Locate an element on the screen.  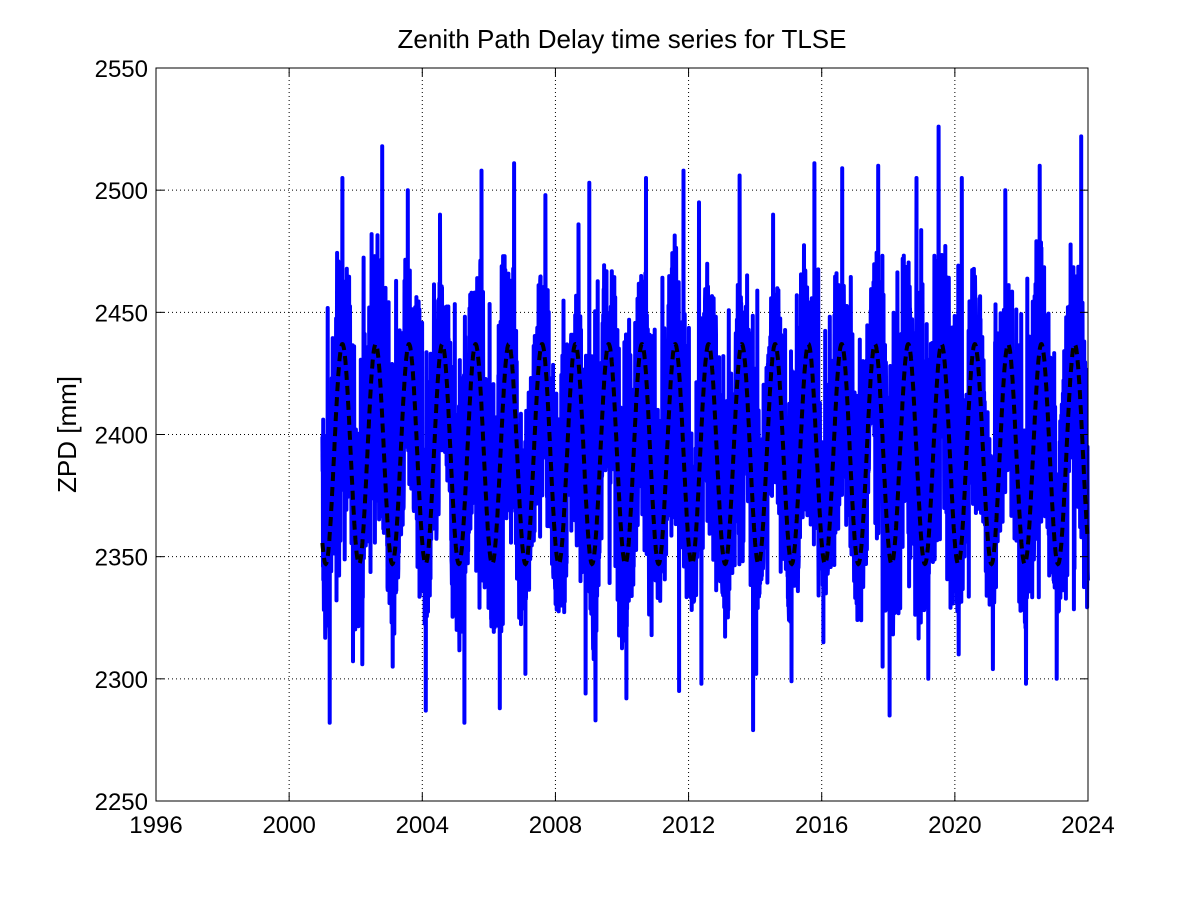
x-tick-label: 1996 is located at coordinates (155, 825).